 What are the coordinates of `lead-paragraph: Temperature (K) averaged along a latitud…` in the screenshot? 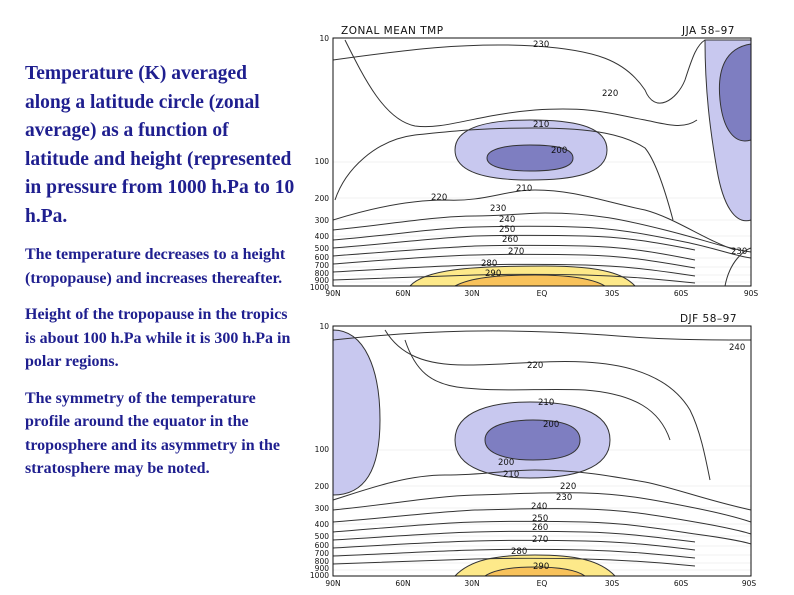 It's located at (160, 145).